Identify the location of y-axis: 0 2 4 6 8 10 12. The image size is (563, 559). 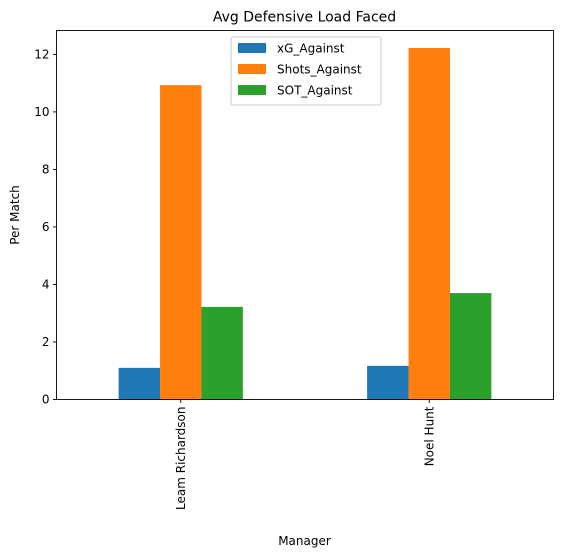
(45, 227).